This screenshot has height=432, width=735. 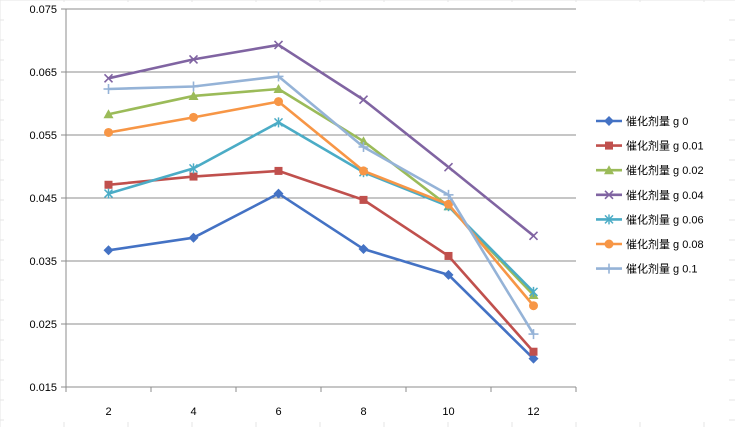 I want to click on legend-item: 催化剂量 g 0.04, so click(x=650, y=195).